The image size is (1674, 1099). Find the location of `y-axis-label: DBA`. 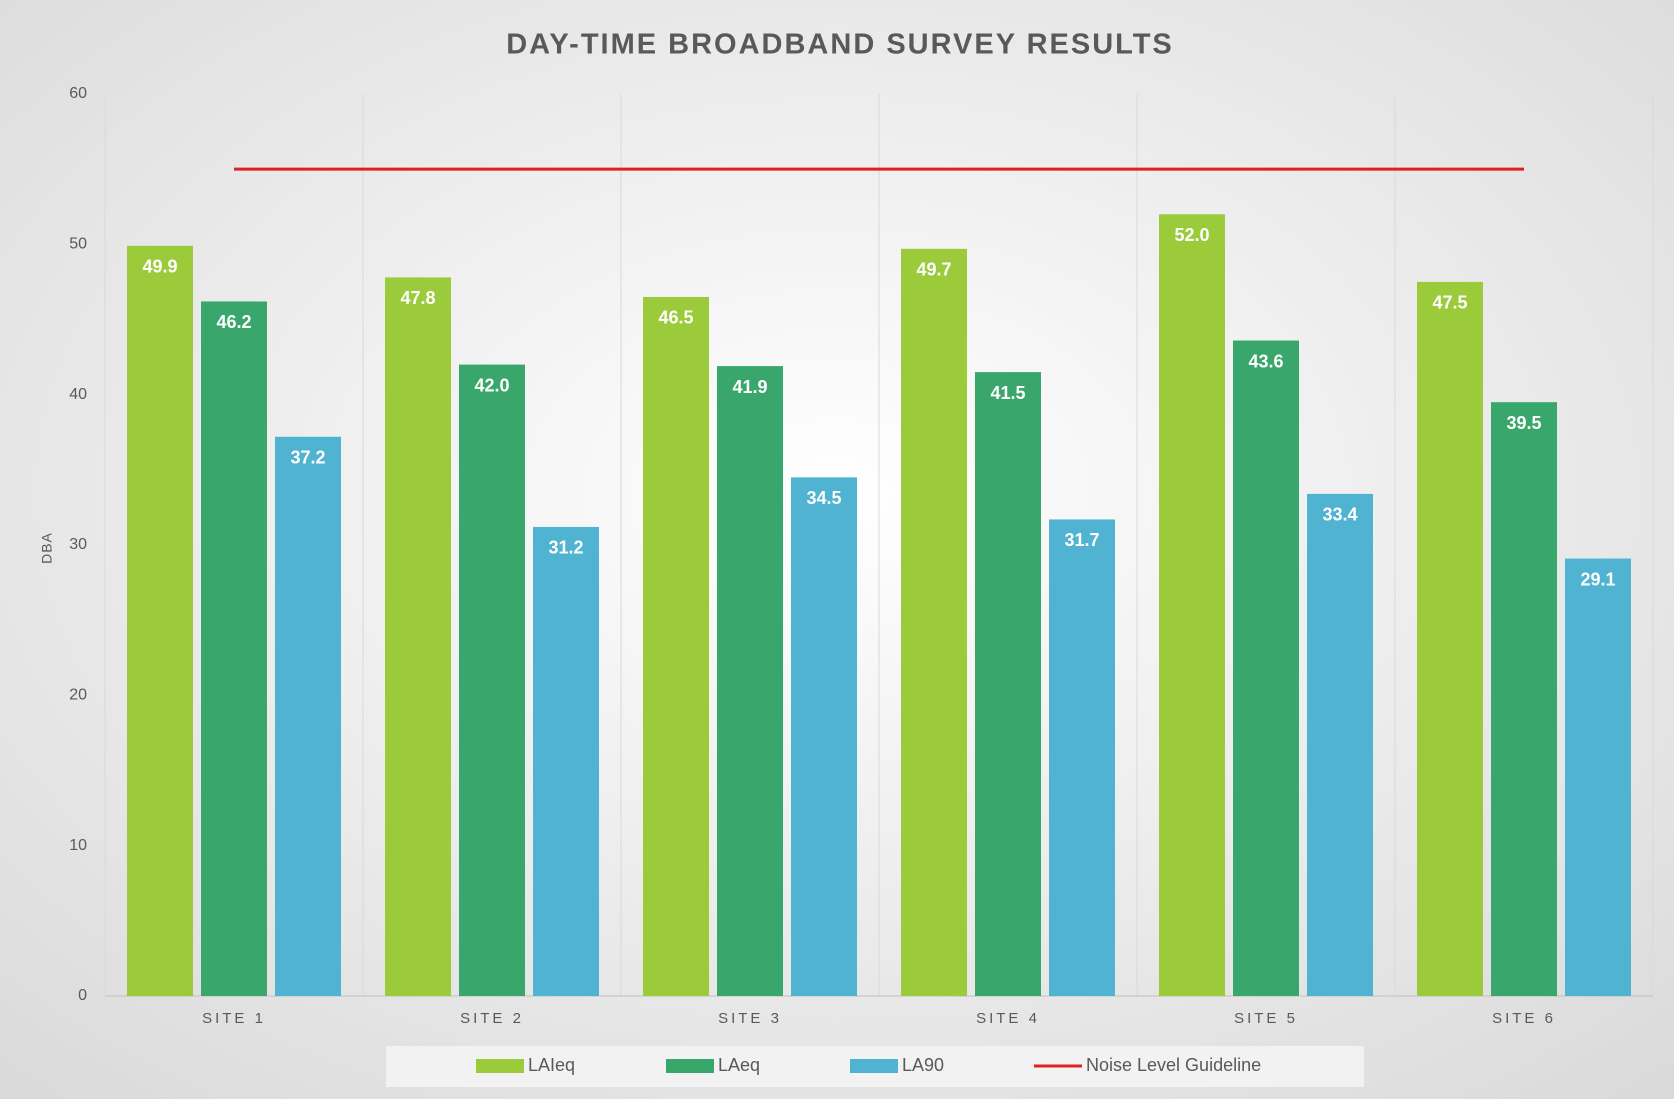

y-axis-label: DBA is located at coordinates (47, 548).